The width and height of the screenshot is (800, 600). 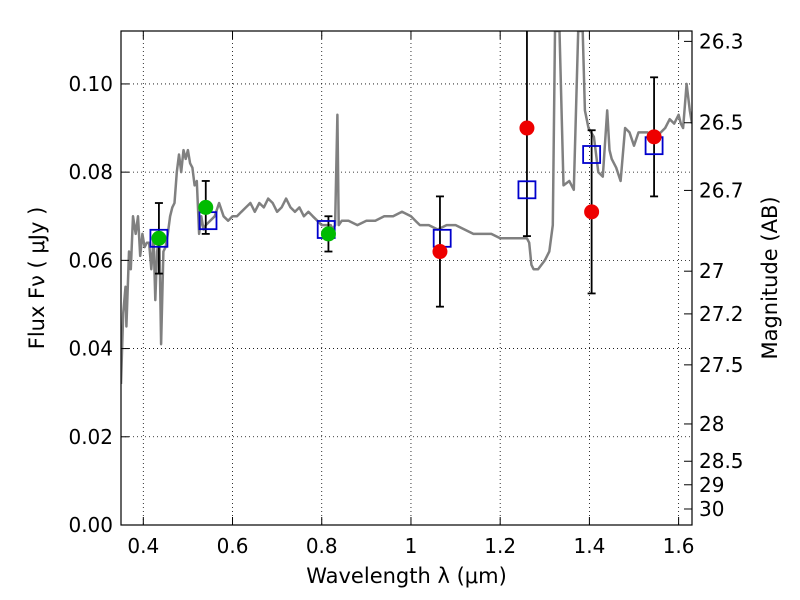 What do you see at coordinates (411, 546) in the screenshot?
I see `x-tick-label: 1` at bounding box center [411, 546].